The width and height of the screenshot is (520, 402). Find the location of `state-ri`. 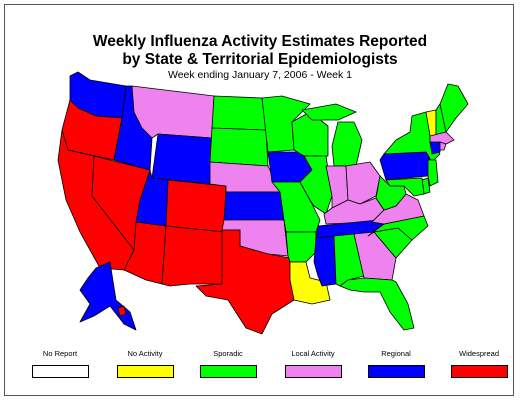

state-ri is located at coordinates (443, 146).